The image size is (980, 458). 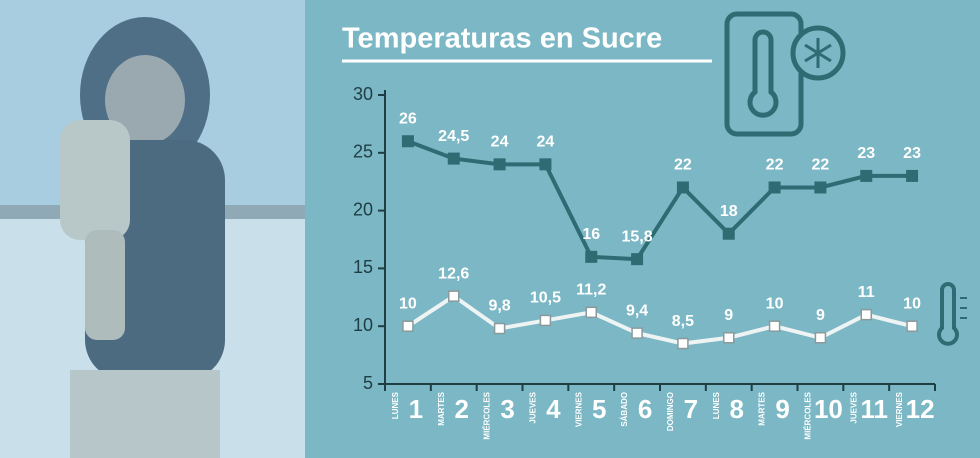 I want to click on x-tick-label: 11, so click(x=875, y=409).